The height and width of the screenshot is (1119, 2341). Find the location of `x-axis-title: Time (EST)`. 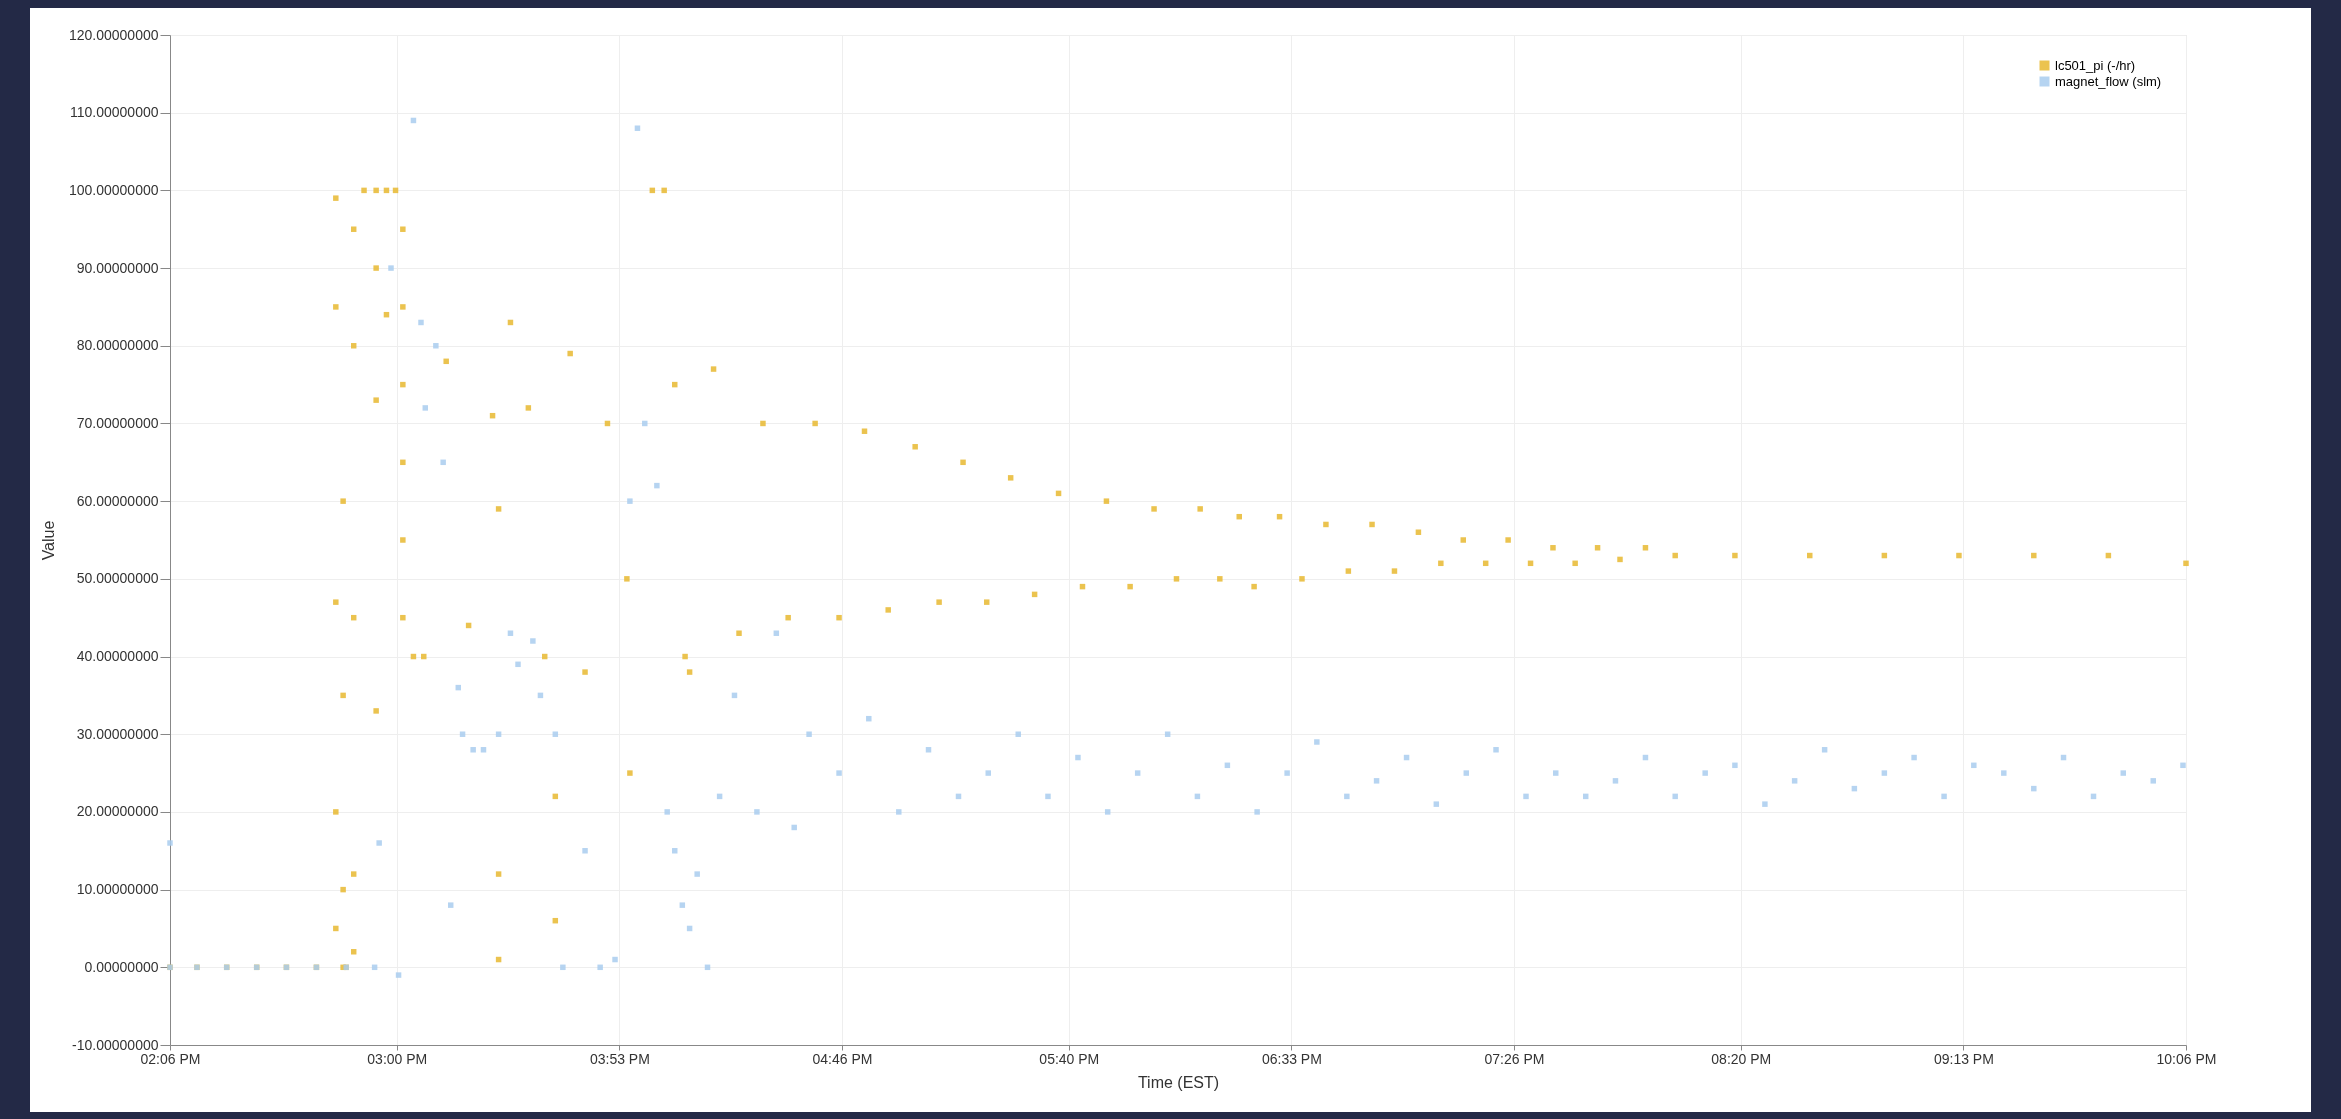

x-axis-title: Time (EST) is located at coordinates (1178, 1082).